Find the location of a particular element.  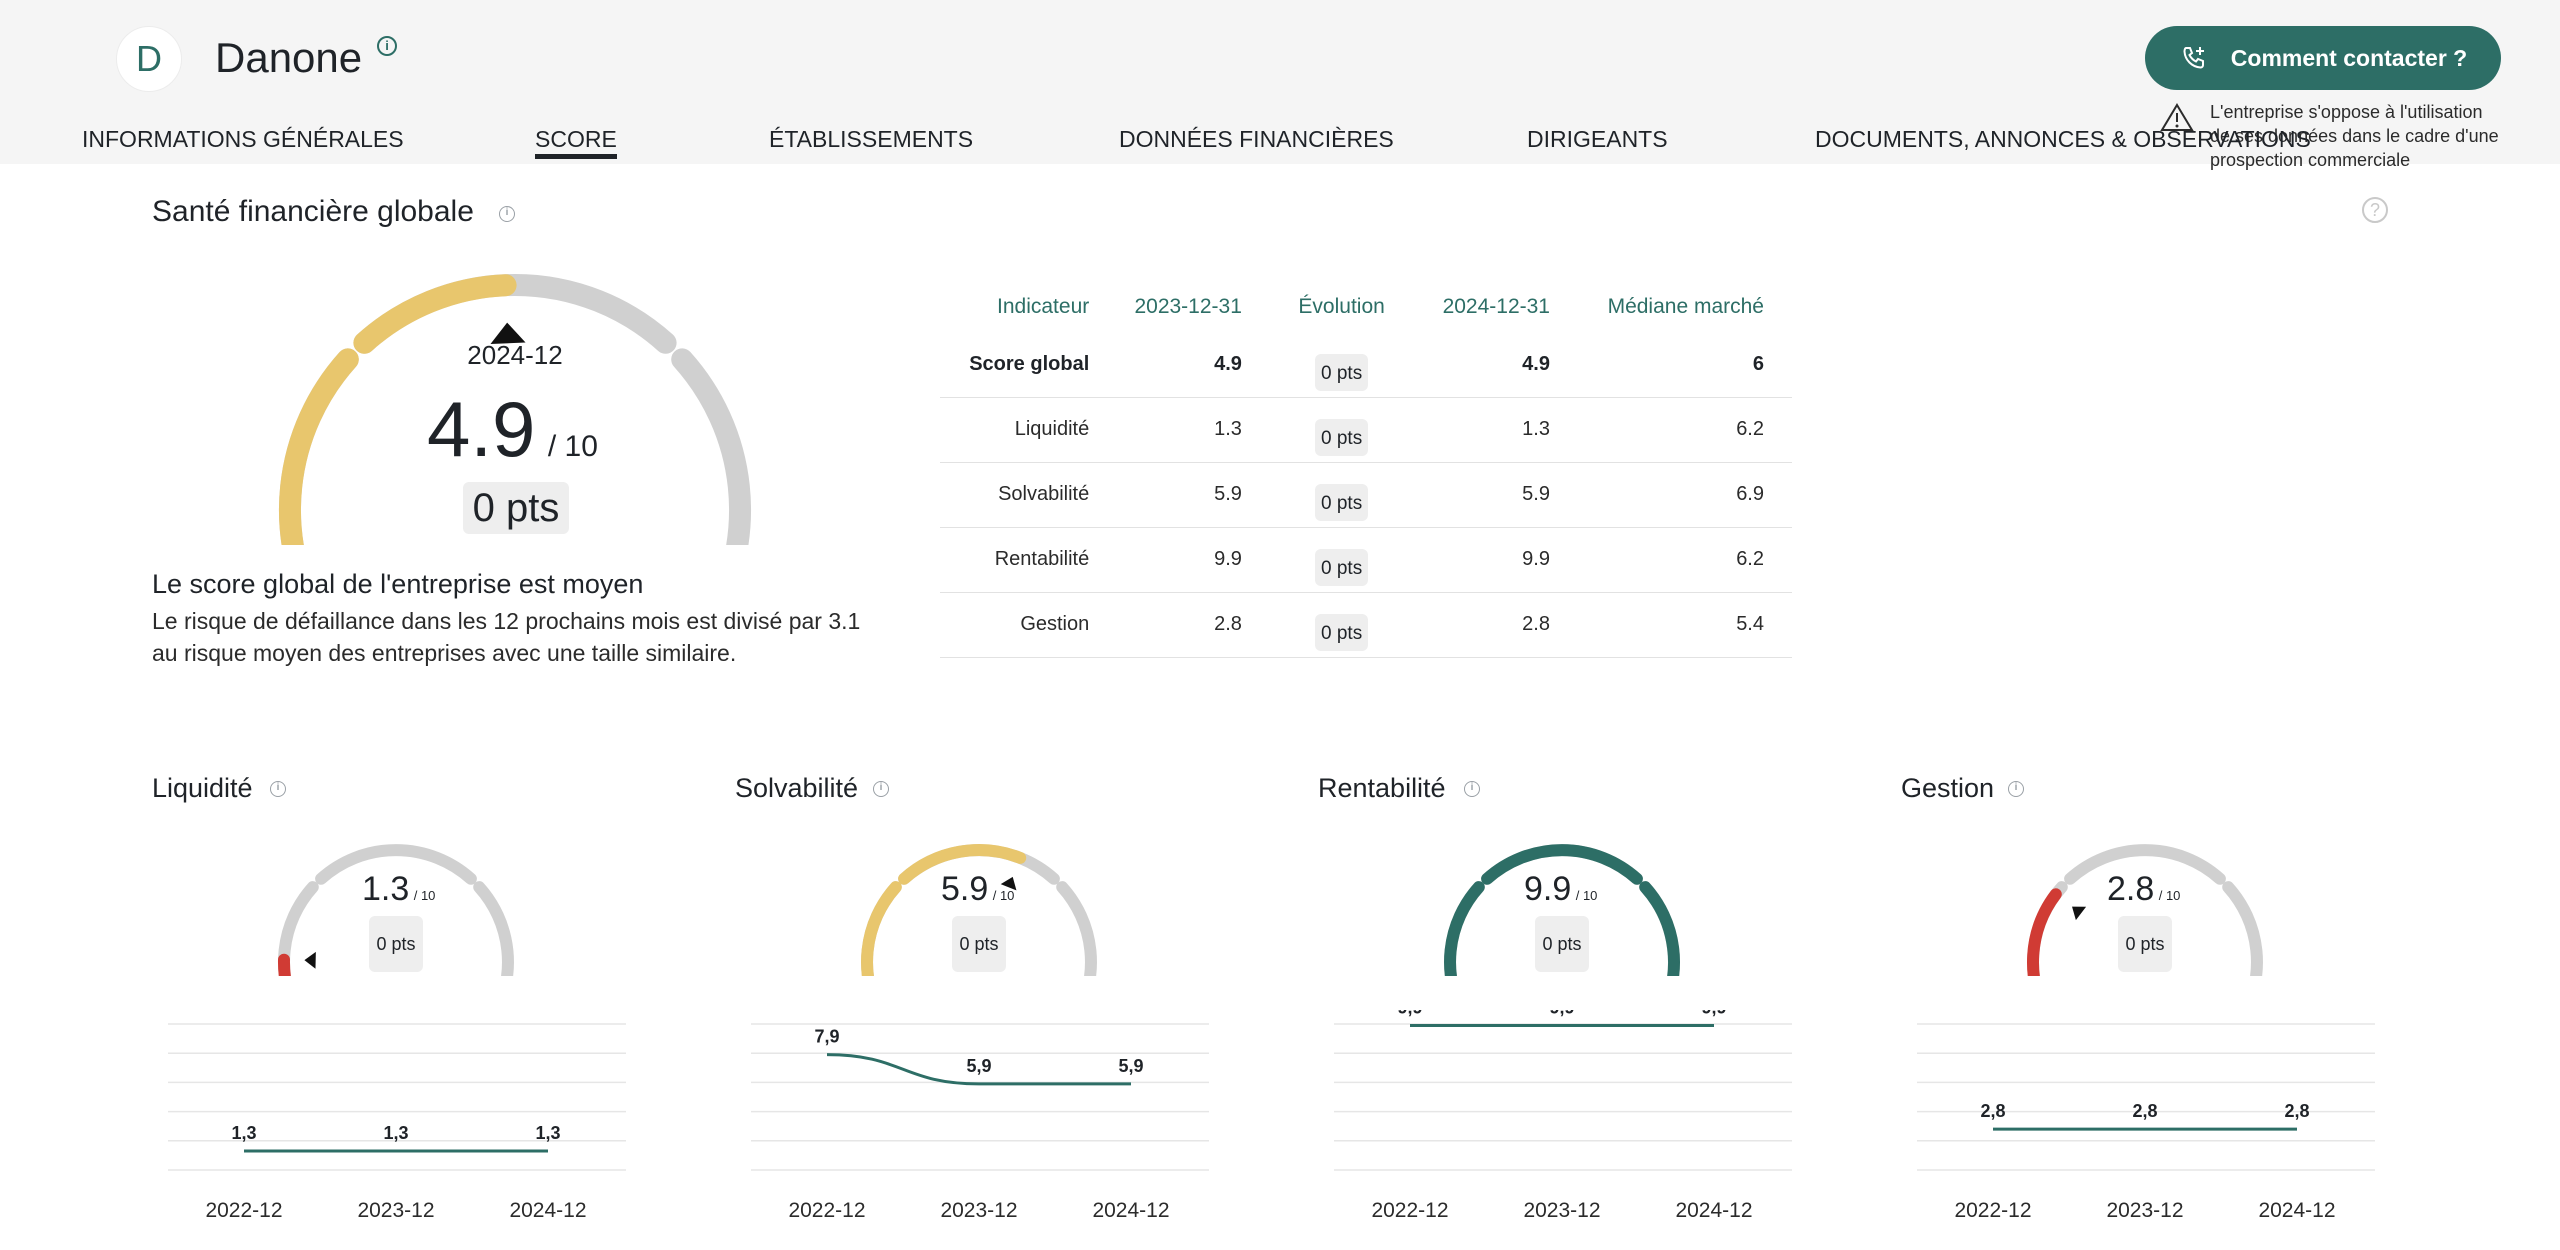

col-median: Médiane marché is located at coordinates (1685, 306).